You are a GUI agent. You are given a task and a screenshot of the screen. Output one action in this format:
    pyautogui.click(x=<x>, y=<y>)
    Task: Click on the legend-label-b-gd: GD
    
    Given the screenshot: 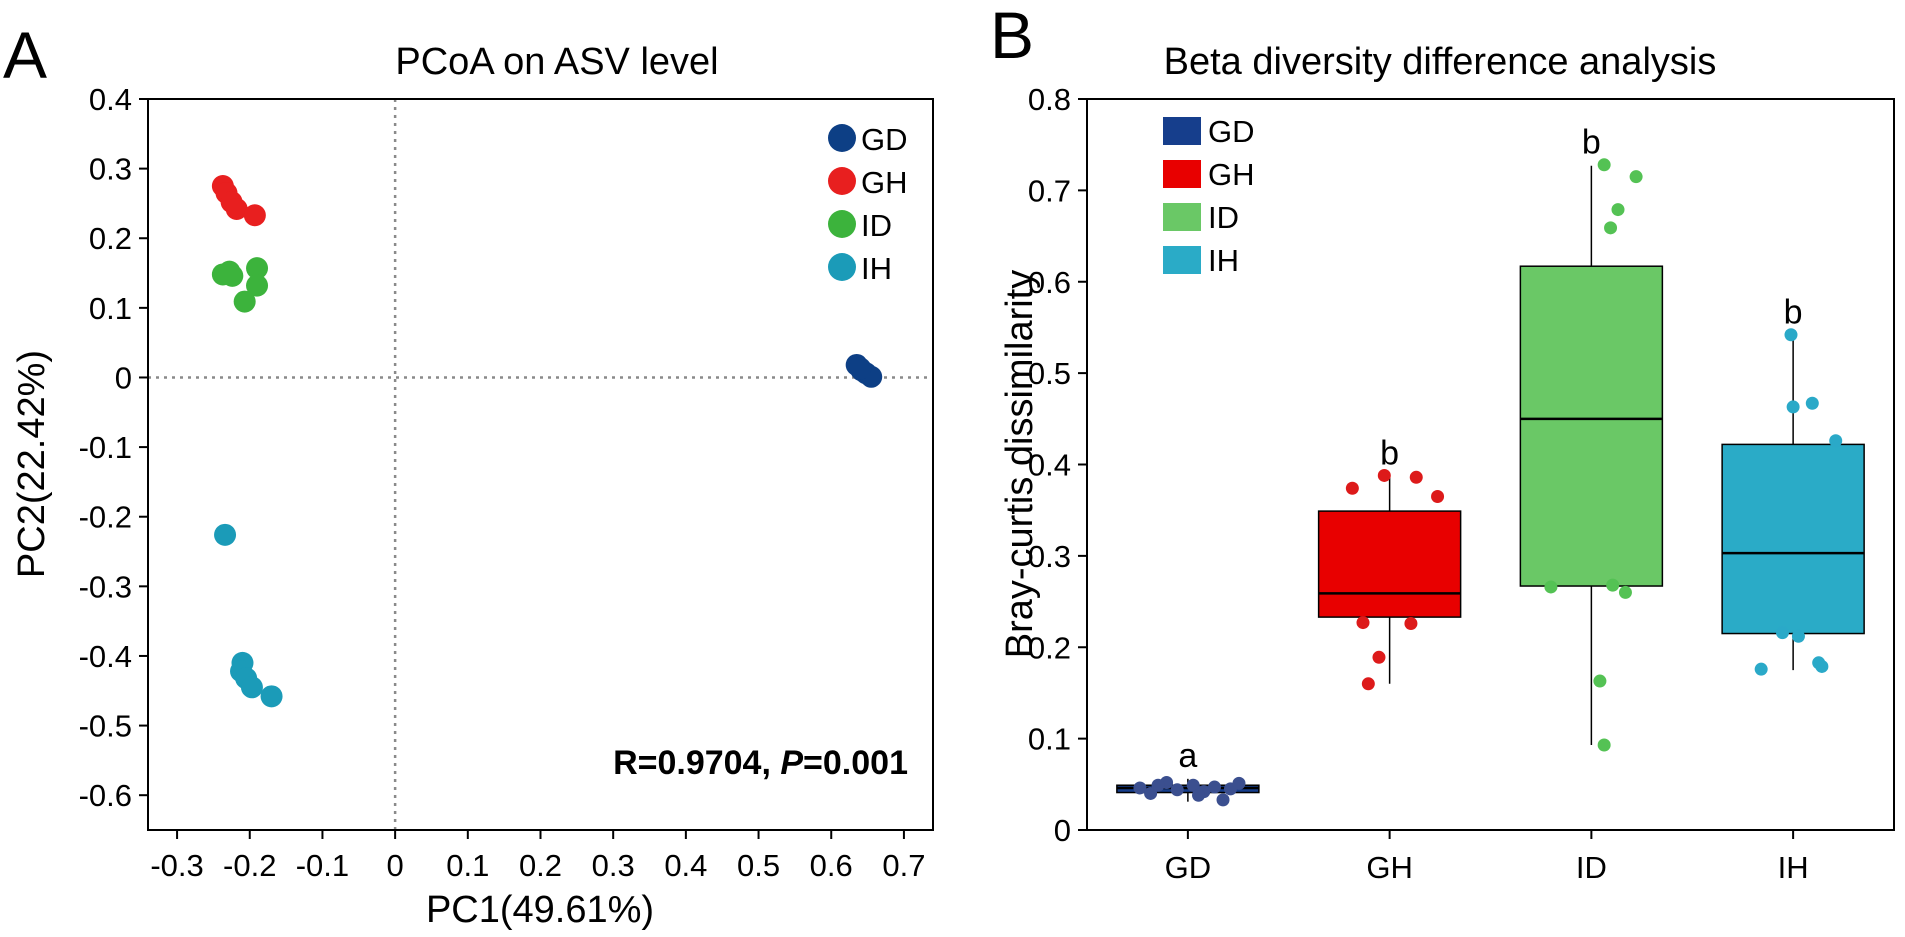 What is the action you would take?
    pyautogui.click(x=1231, y=131)
    